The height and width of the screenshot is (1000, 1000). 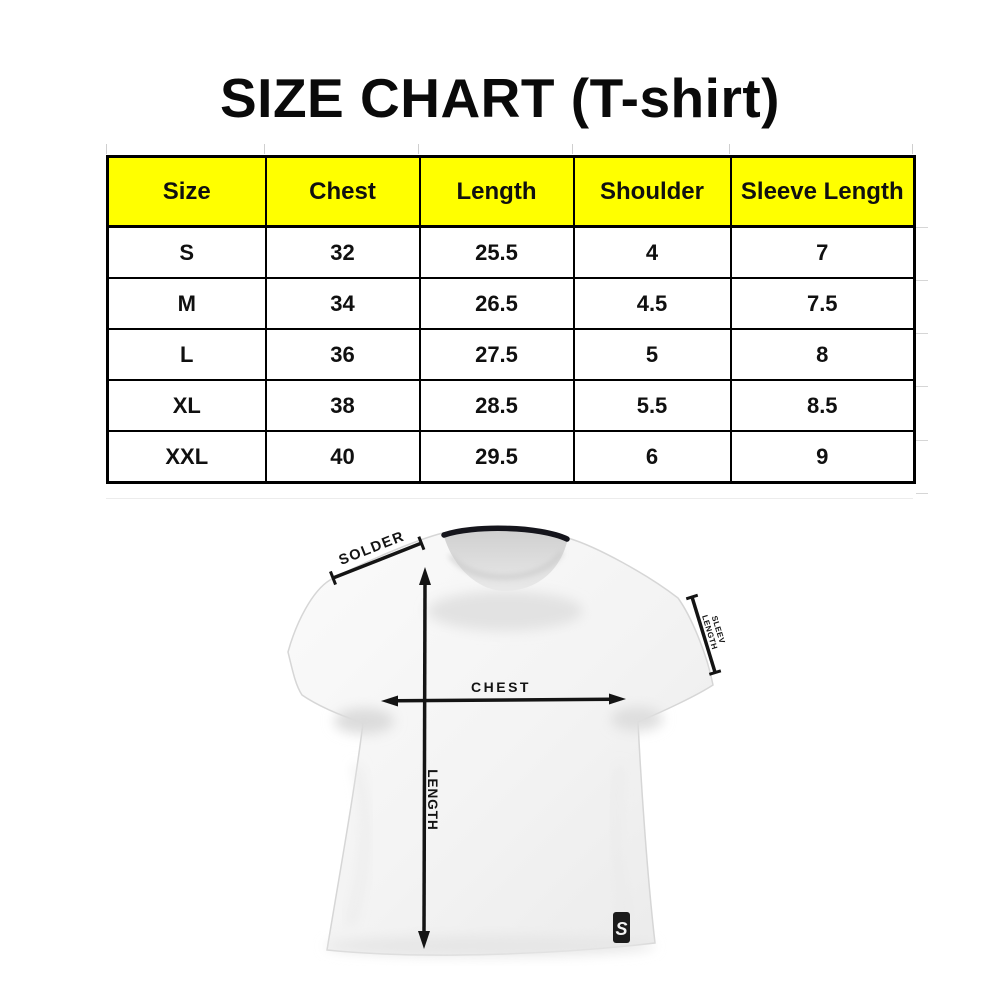 I want to click on cell-length: 28.5, so click(x=496, y=405).